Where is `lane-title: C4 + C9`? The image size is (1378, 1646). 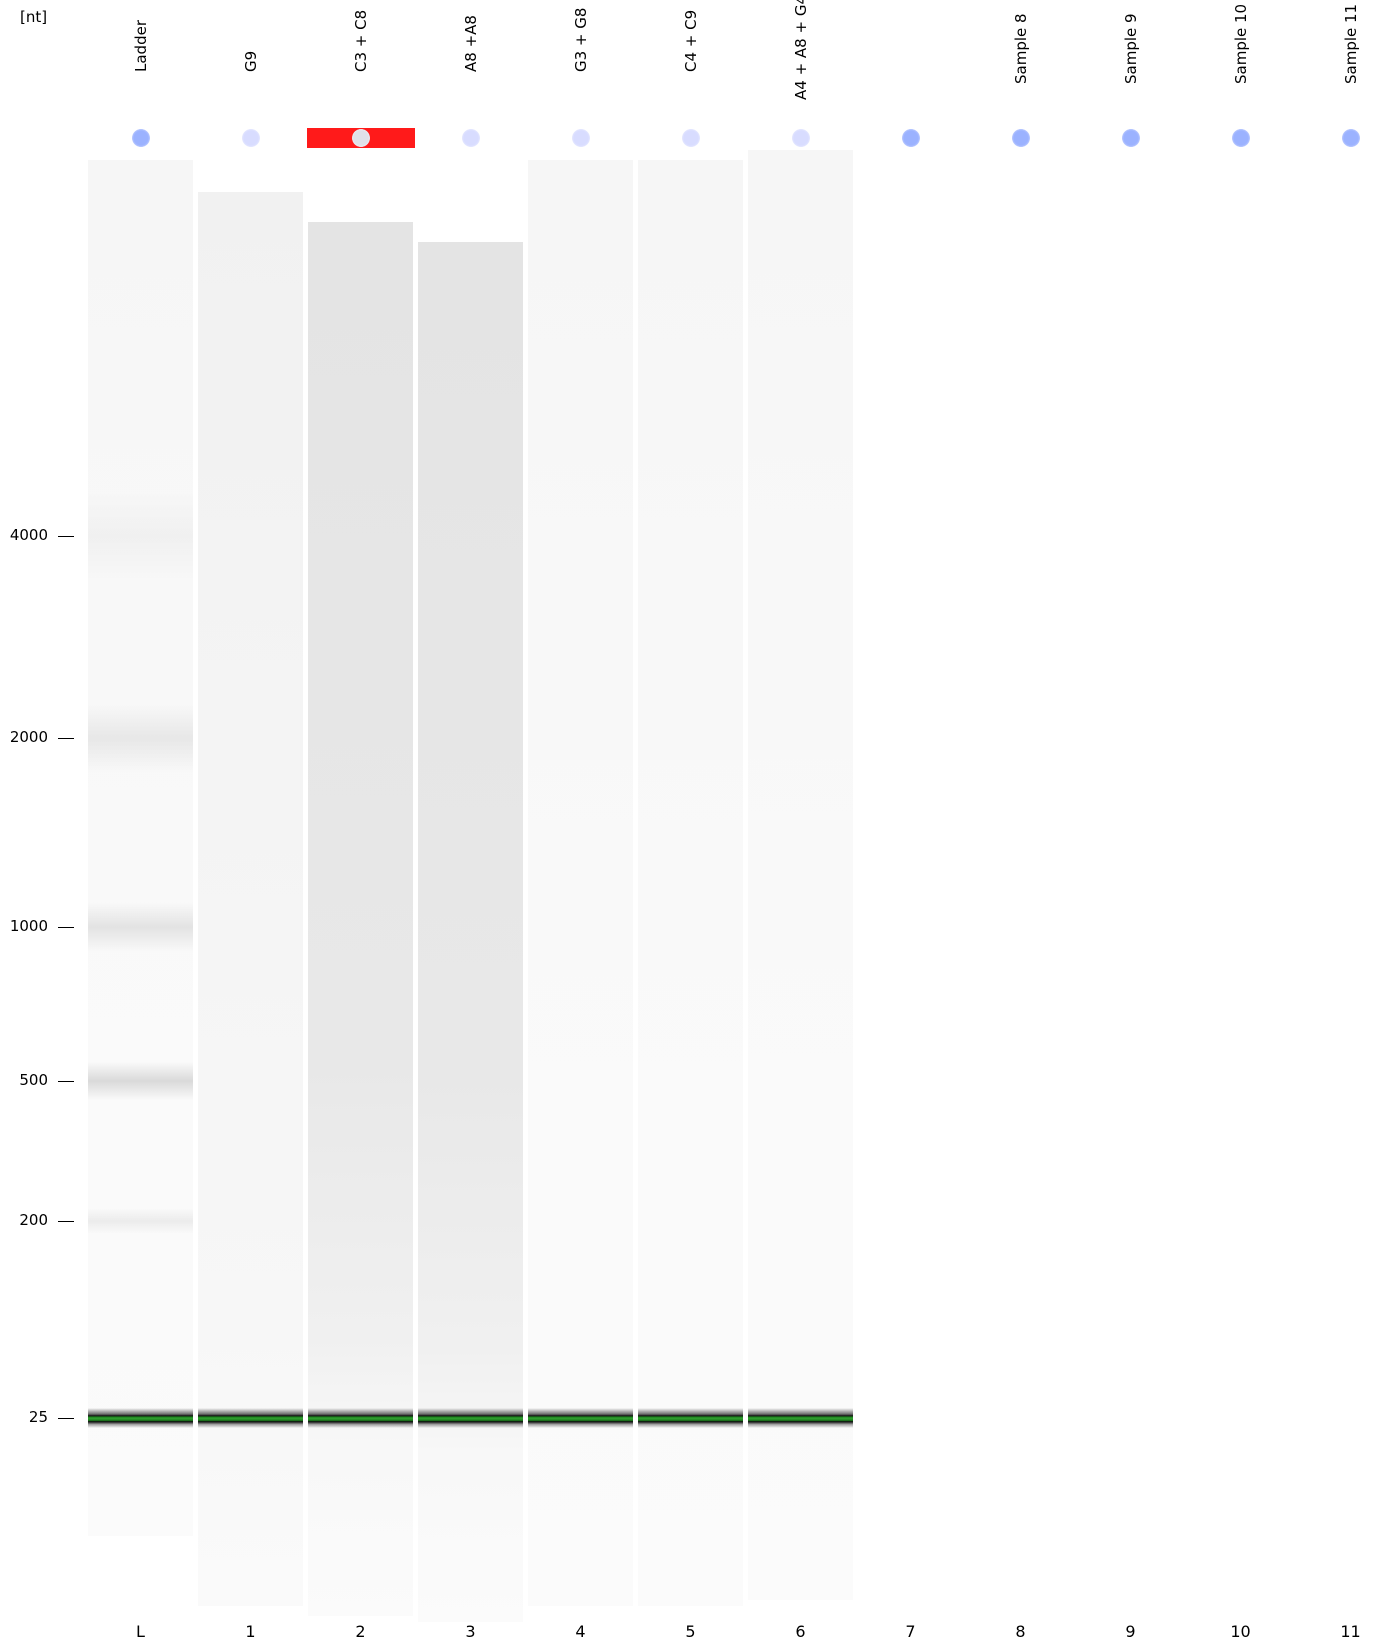
lane-title: C4 + C9 is located at coordinates (691, 60).